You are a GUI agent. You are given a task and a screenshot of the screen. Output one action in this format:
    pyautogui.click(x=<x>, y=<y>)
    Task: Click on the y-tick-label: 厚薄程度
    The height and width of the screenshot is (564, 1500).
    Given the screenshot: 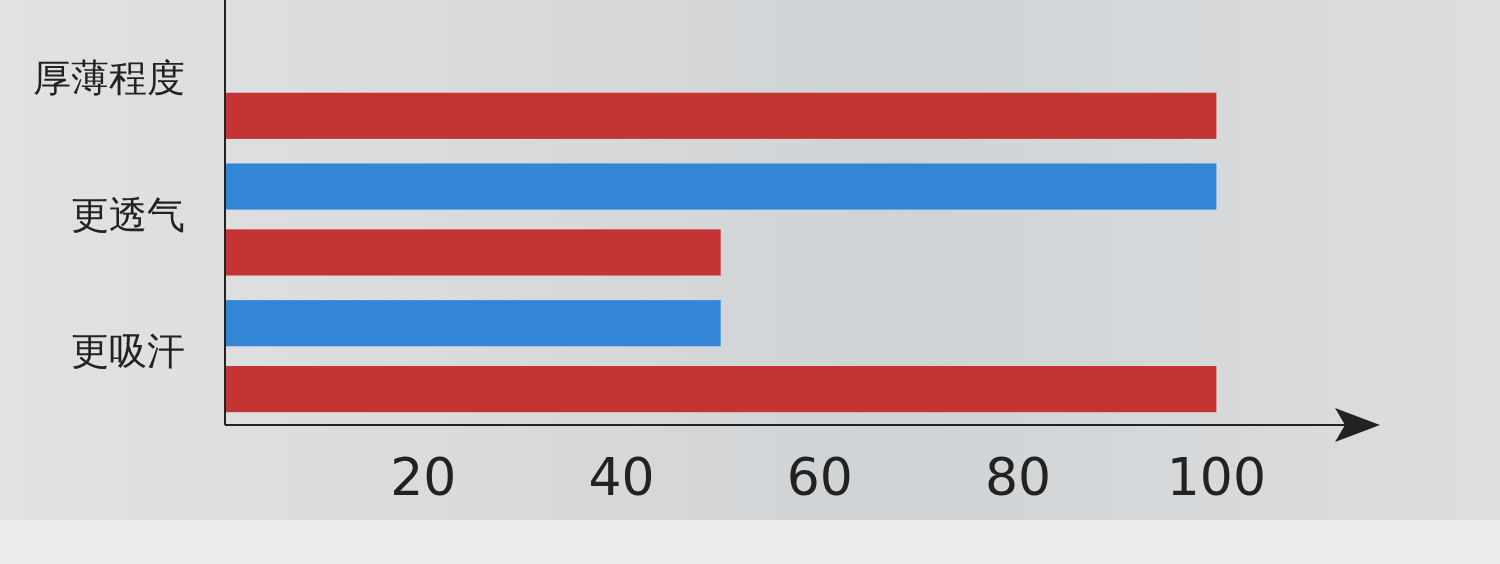 What is the action you would take?
    pyautogui.click(x=109, y=77)
    